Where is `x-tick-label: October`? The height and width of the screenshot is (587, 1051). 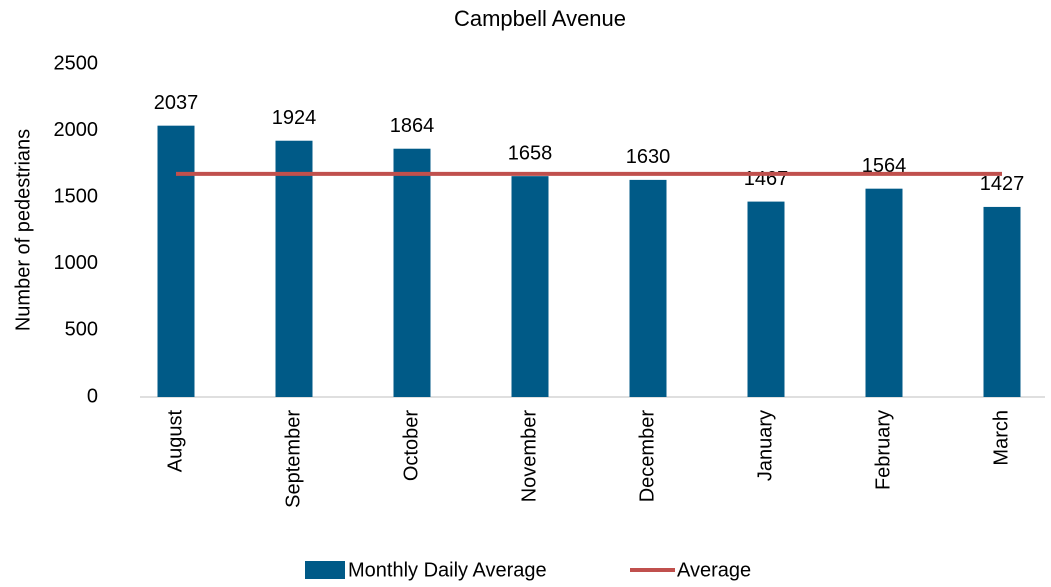
x-tick-label: October is located at coordinates (411, 445).